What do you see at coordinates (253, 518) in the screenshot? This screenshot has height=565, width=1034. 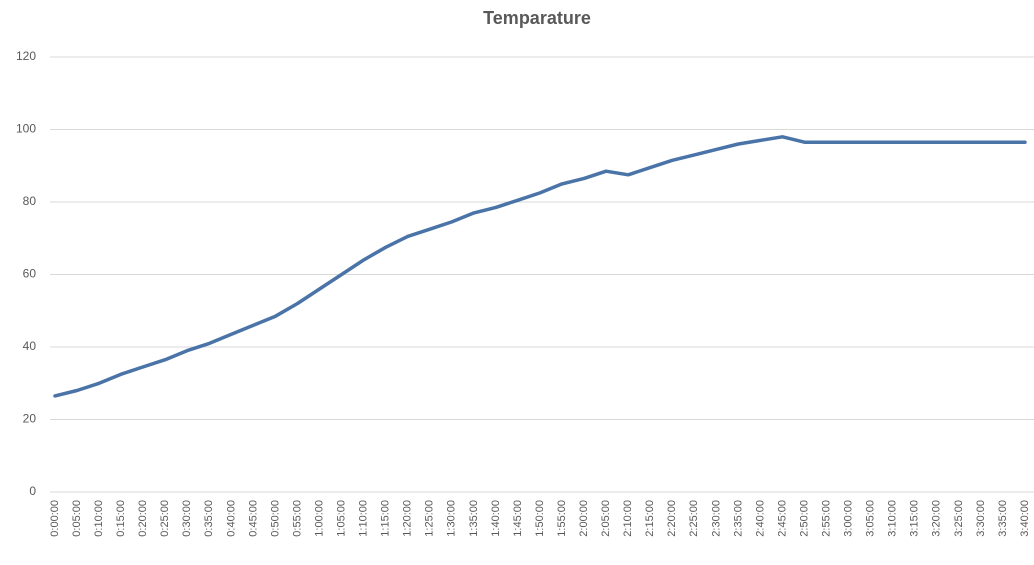 I see `x-tick-label: 0:45:00` at bounding box center [253, 518].